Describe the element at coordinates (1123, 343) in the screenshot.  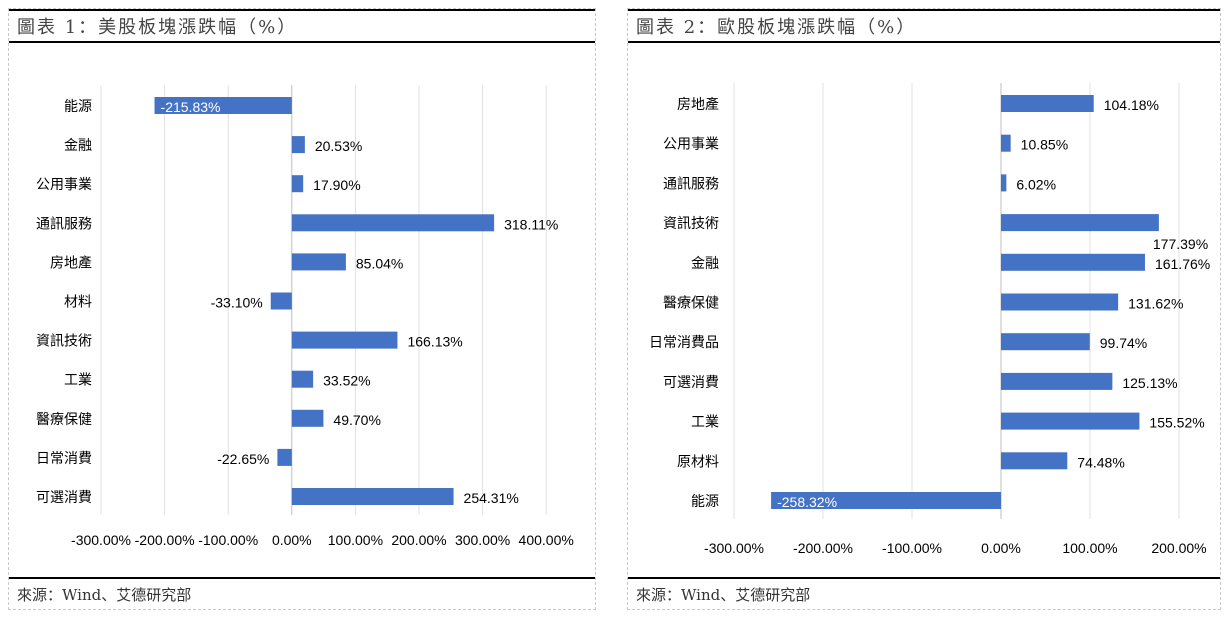
I see `data-label: 99.74%` at that location.